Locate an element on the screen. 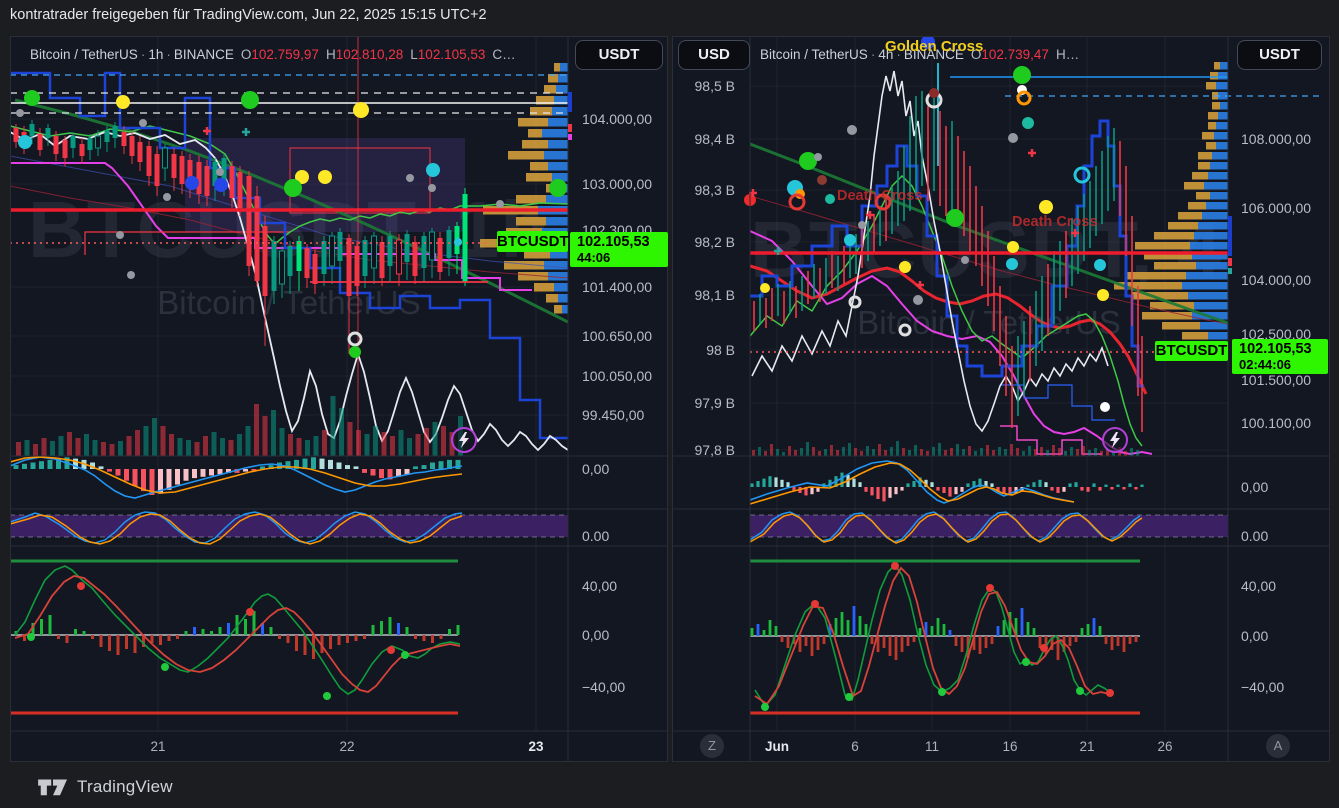 The width and height of the screenshot is (1339, 808). axis-label: 100.650,00 is located at coordinates (617, 336).